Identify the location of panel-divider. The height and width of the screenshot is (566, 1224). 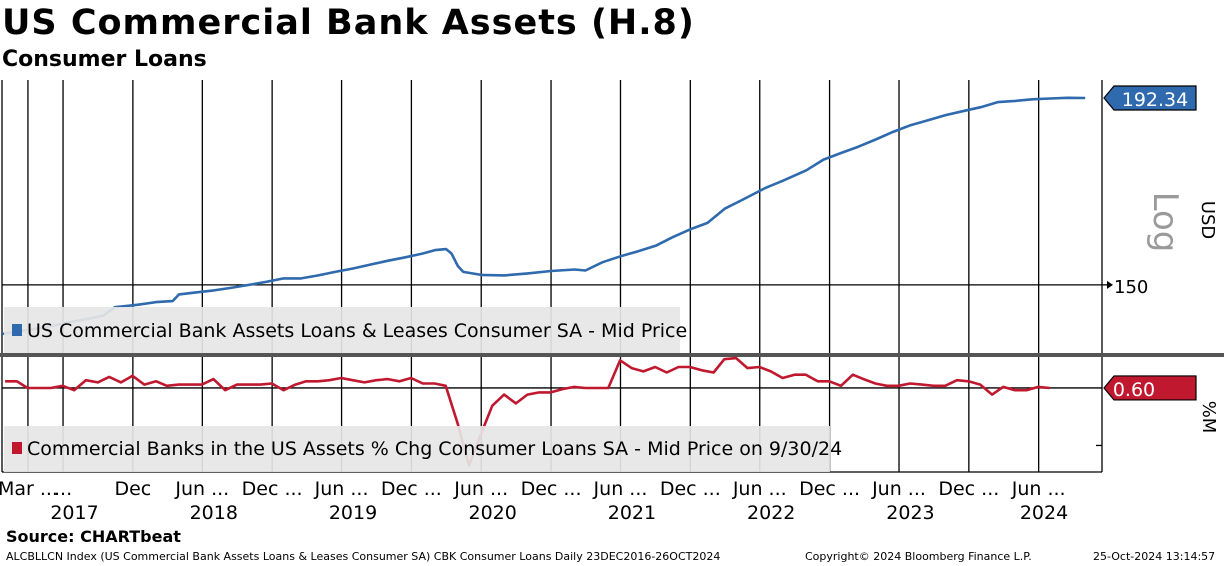
(612, 355).